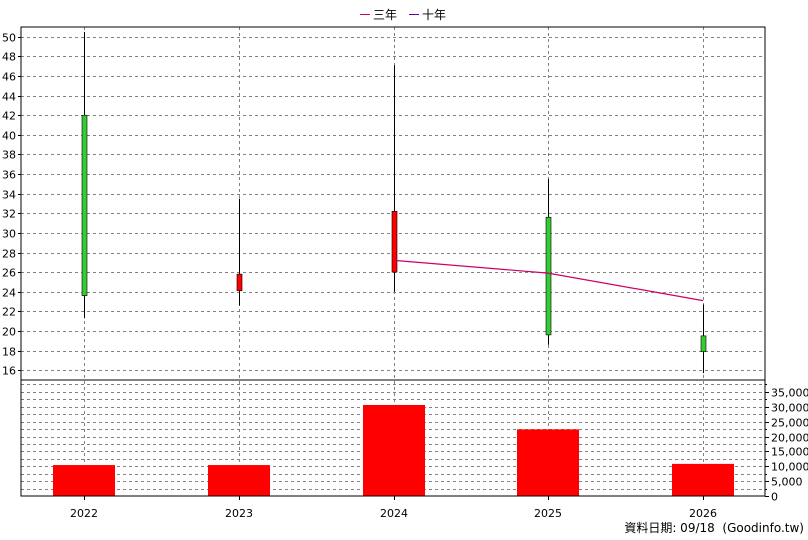  I want to click on price-y-tick-label: 44, so click(9, 97).